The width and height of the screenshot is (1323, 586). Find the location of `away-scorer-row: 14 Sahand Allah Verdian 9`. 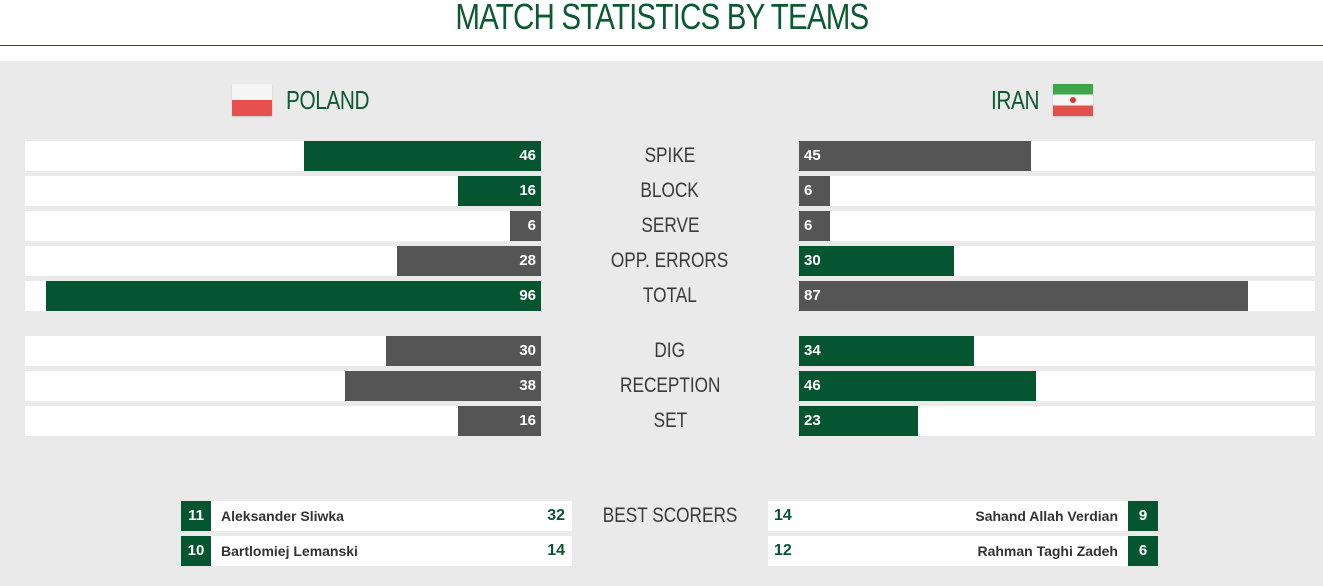

away-scorer-row: 14 Sahand Allah Verdian 9 is located at coordinates (963, 516).